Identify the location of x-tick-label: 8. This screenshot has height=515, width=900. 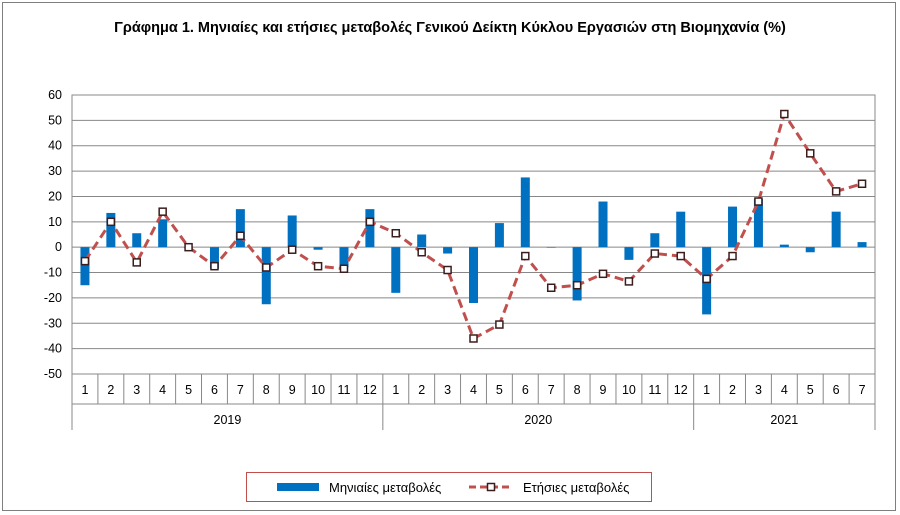
(266, 390).